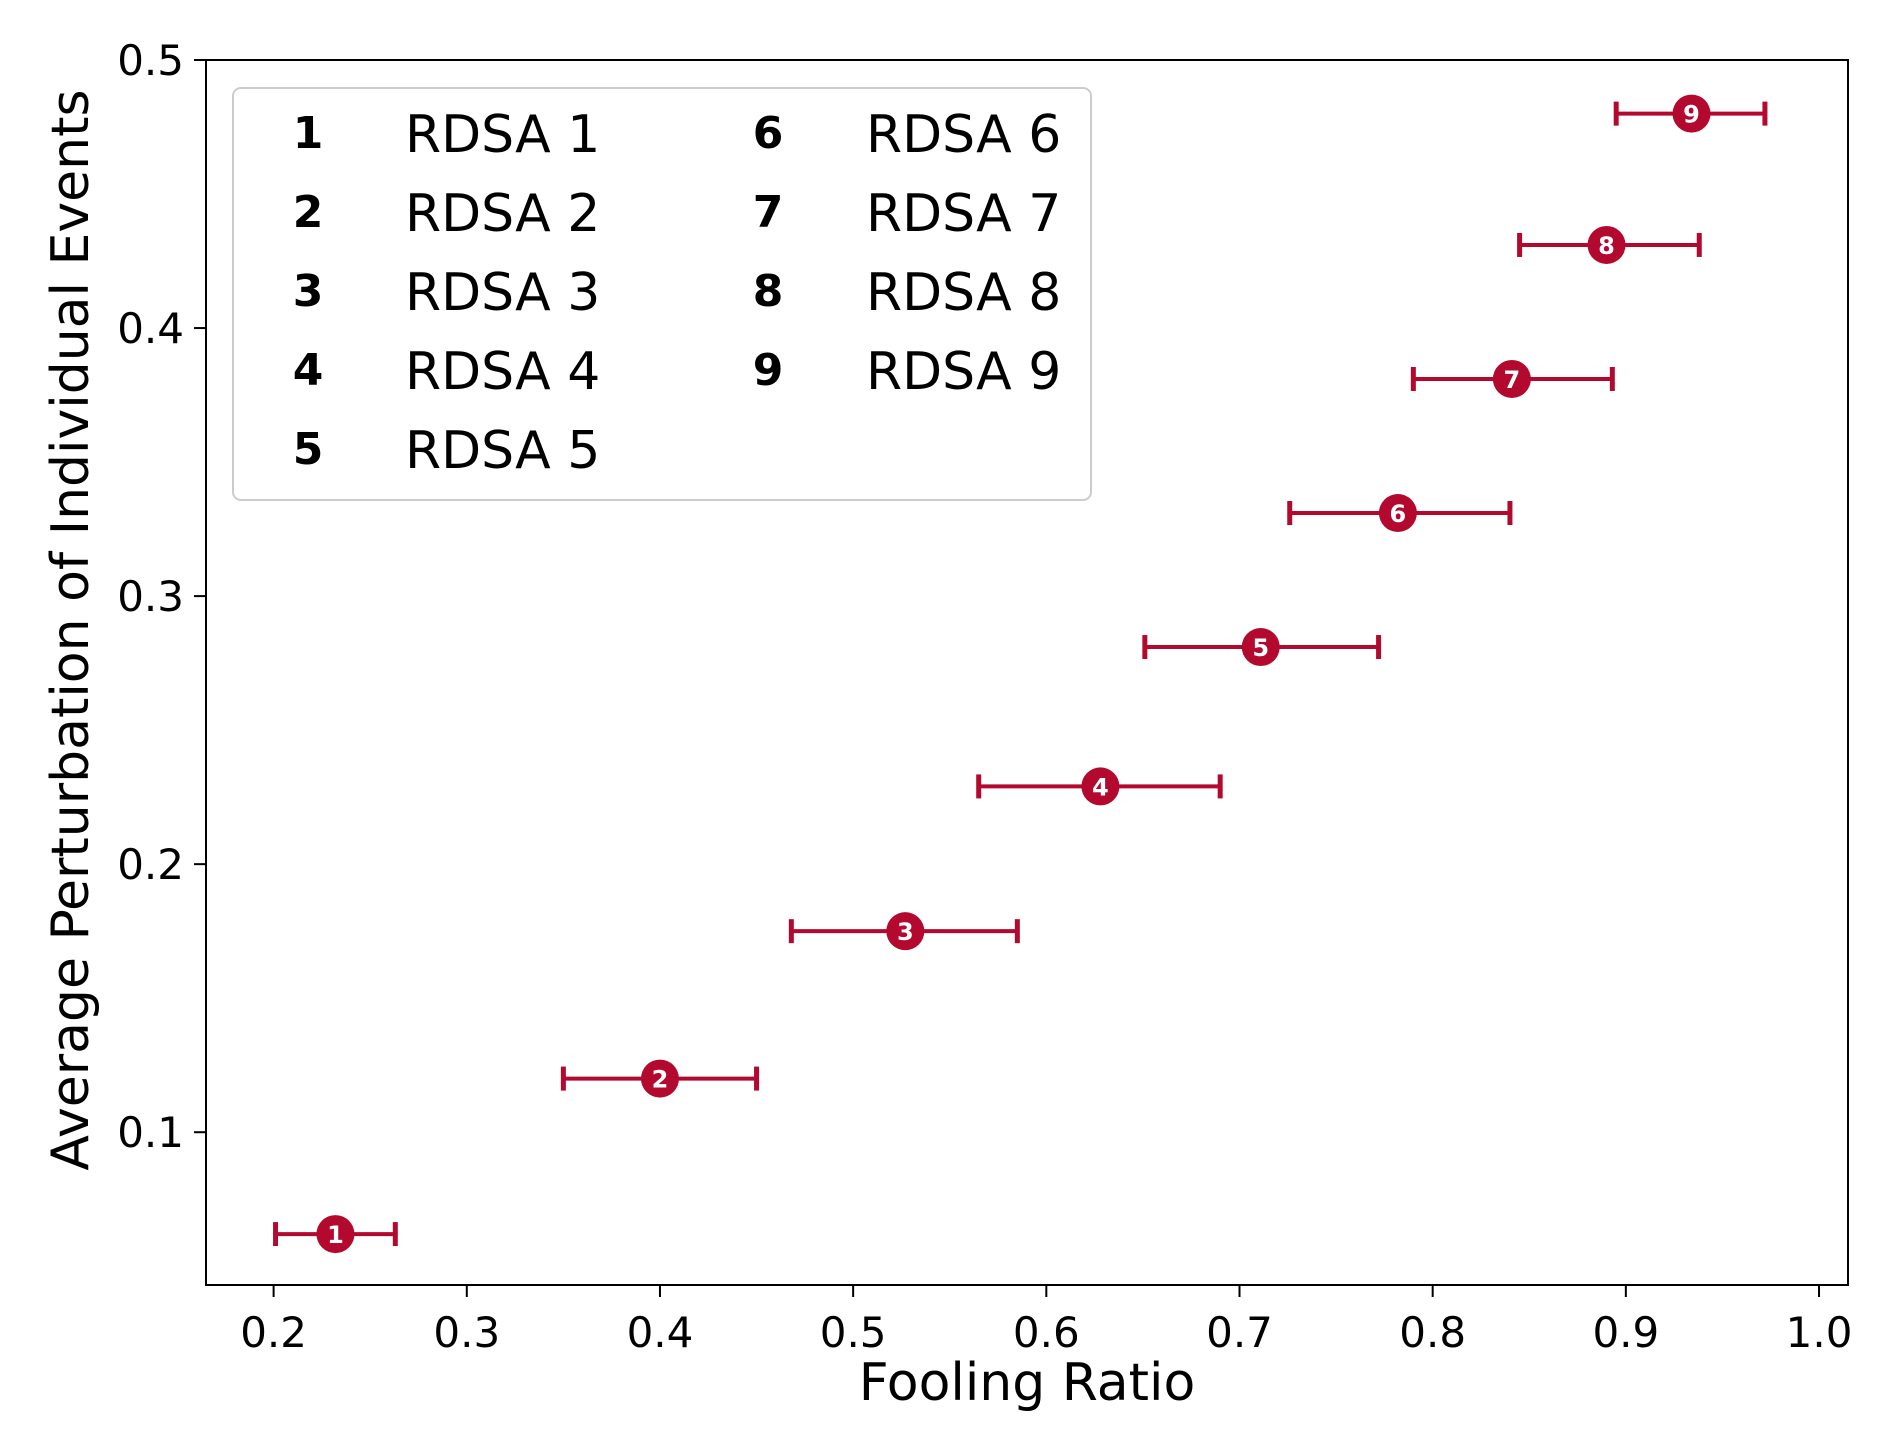 This screenshot has width=1897, height=1452. Describe the element at coordinates (768, 133) in the screenshot. I see `legend-marker-6: 6` at that location.